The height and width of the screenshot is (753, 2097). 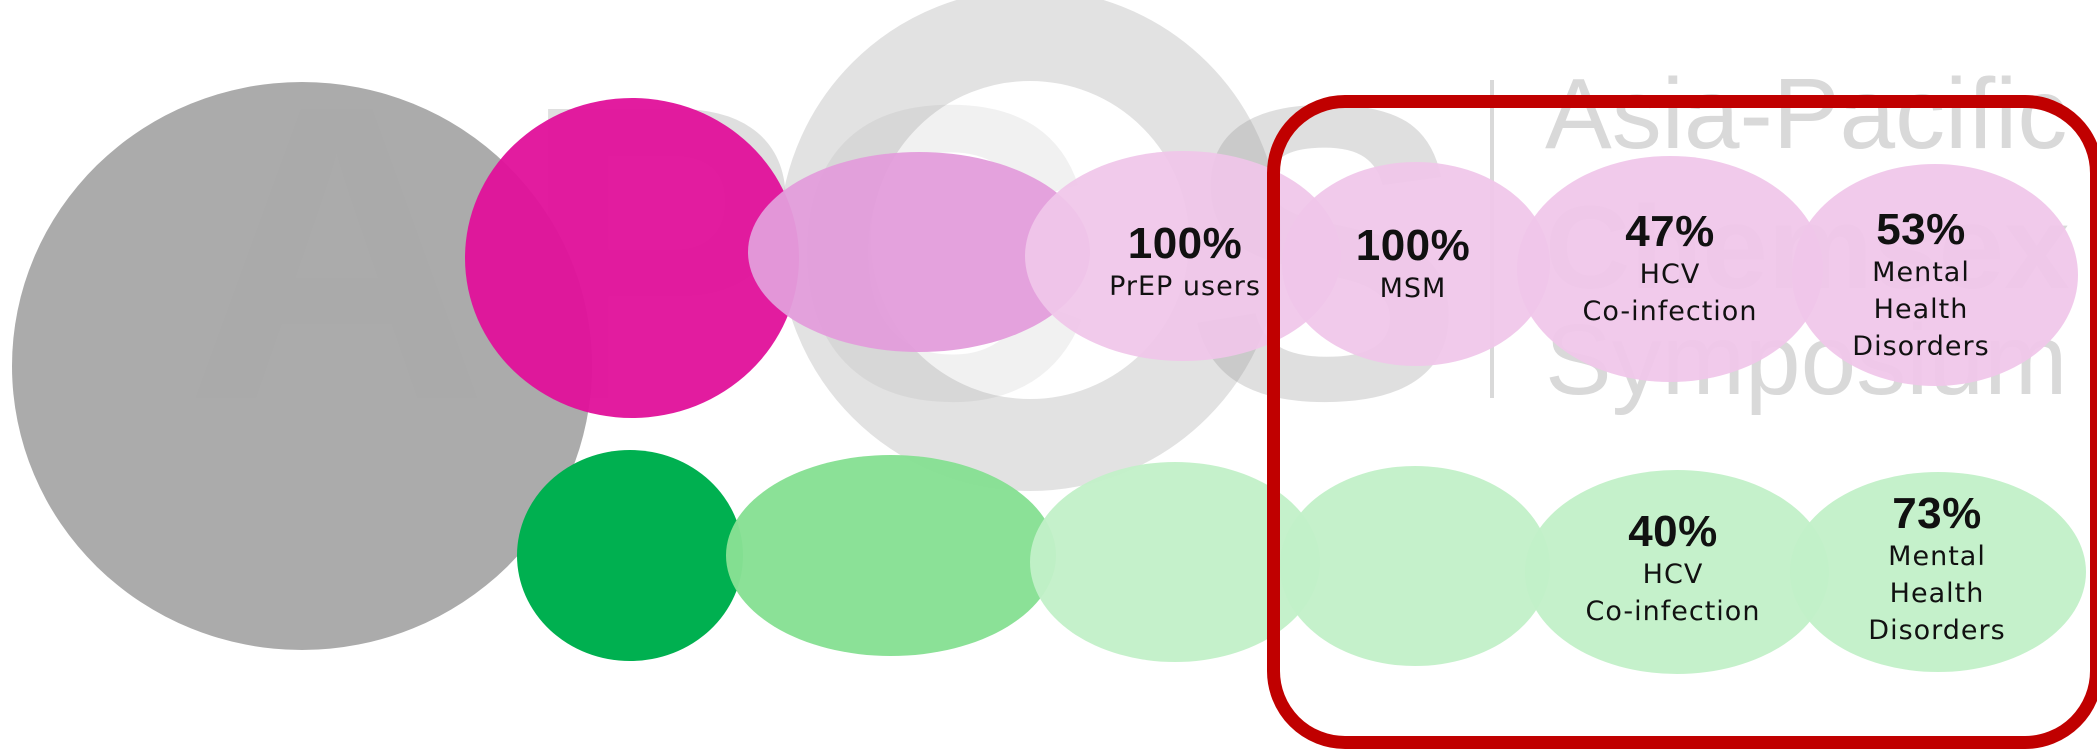 I want to click on label-mental-bottom: 73% Mental Health Disorders, so click(x=1937, y=569).